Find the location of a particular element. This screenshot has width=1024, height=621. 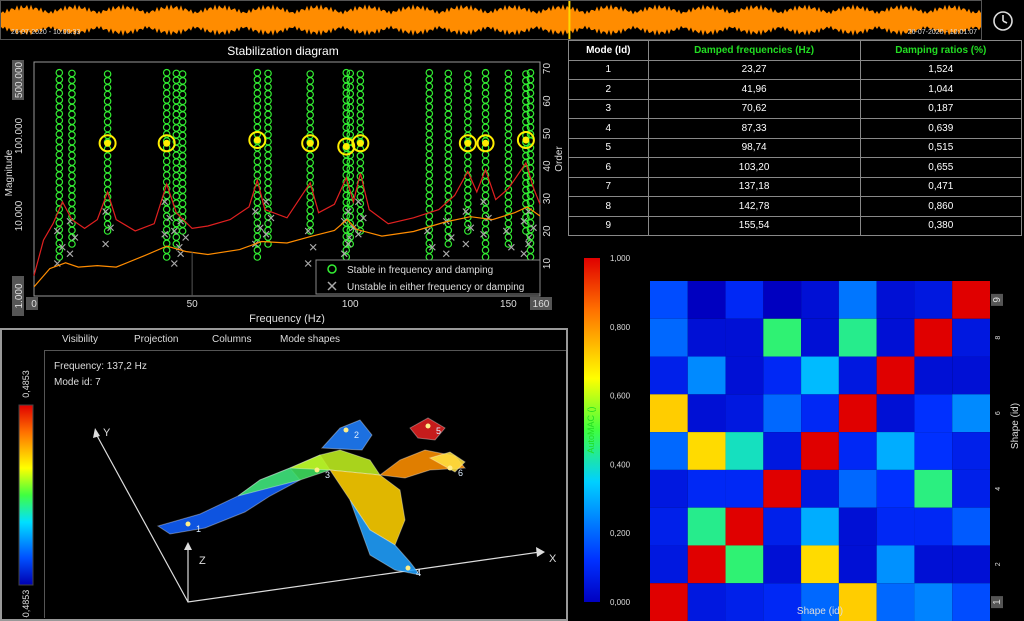

x-tick-label: 50 is located at coordinates (193, 304).